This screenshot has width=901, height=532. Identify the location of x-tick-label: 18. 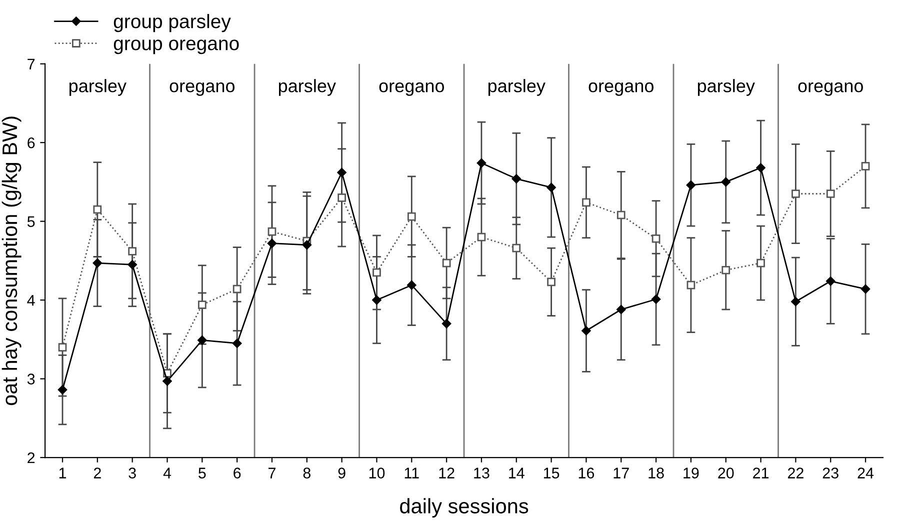
(656, 473).